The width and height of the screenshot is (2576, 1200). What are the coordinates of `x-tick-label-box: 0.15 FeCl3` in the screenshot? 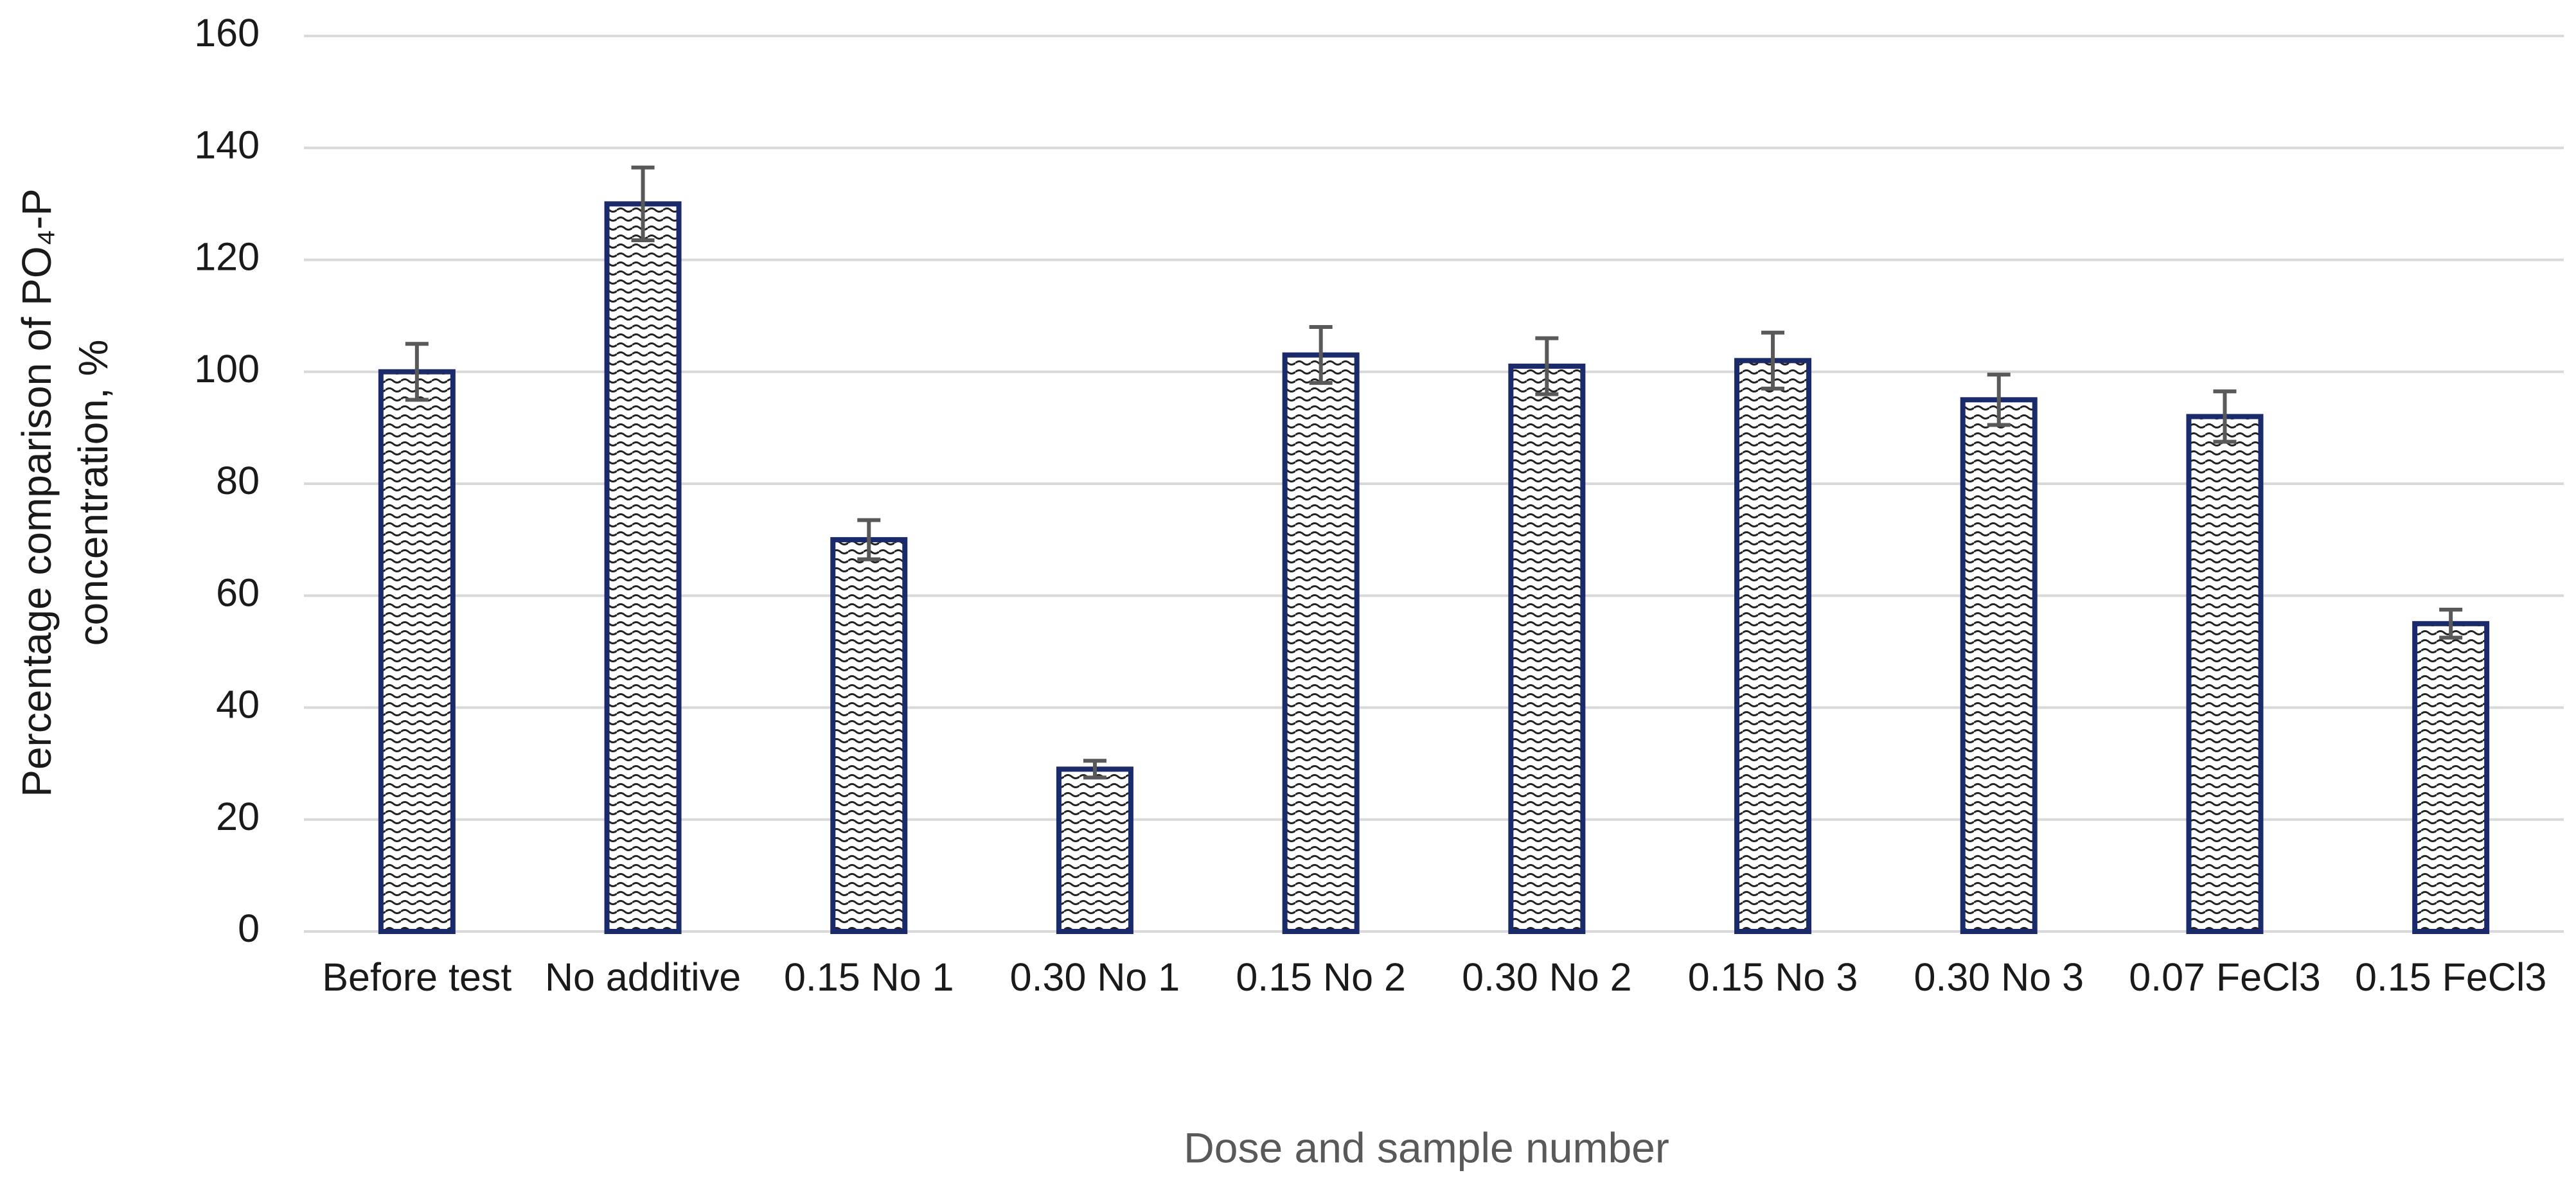 It's located at (2451, 977).